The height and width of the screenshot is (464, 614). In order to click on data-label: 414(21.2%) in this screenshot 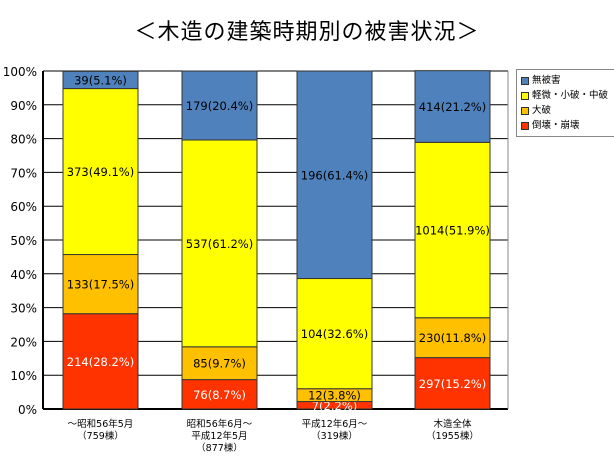, I will do `click(452, 107)`.